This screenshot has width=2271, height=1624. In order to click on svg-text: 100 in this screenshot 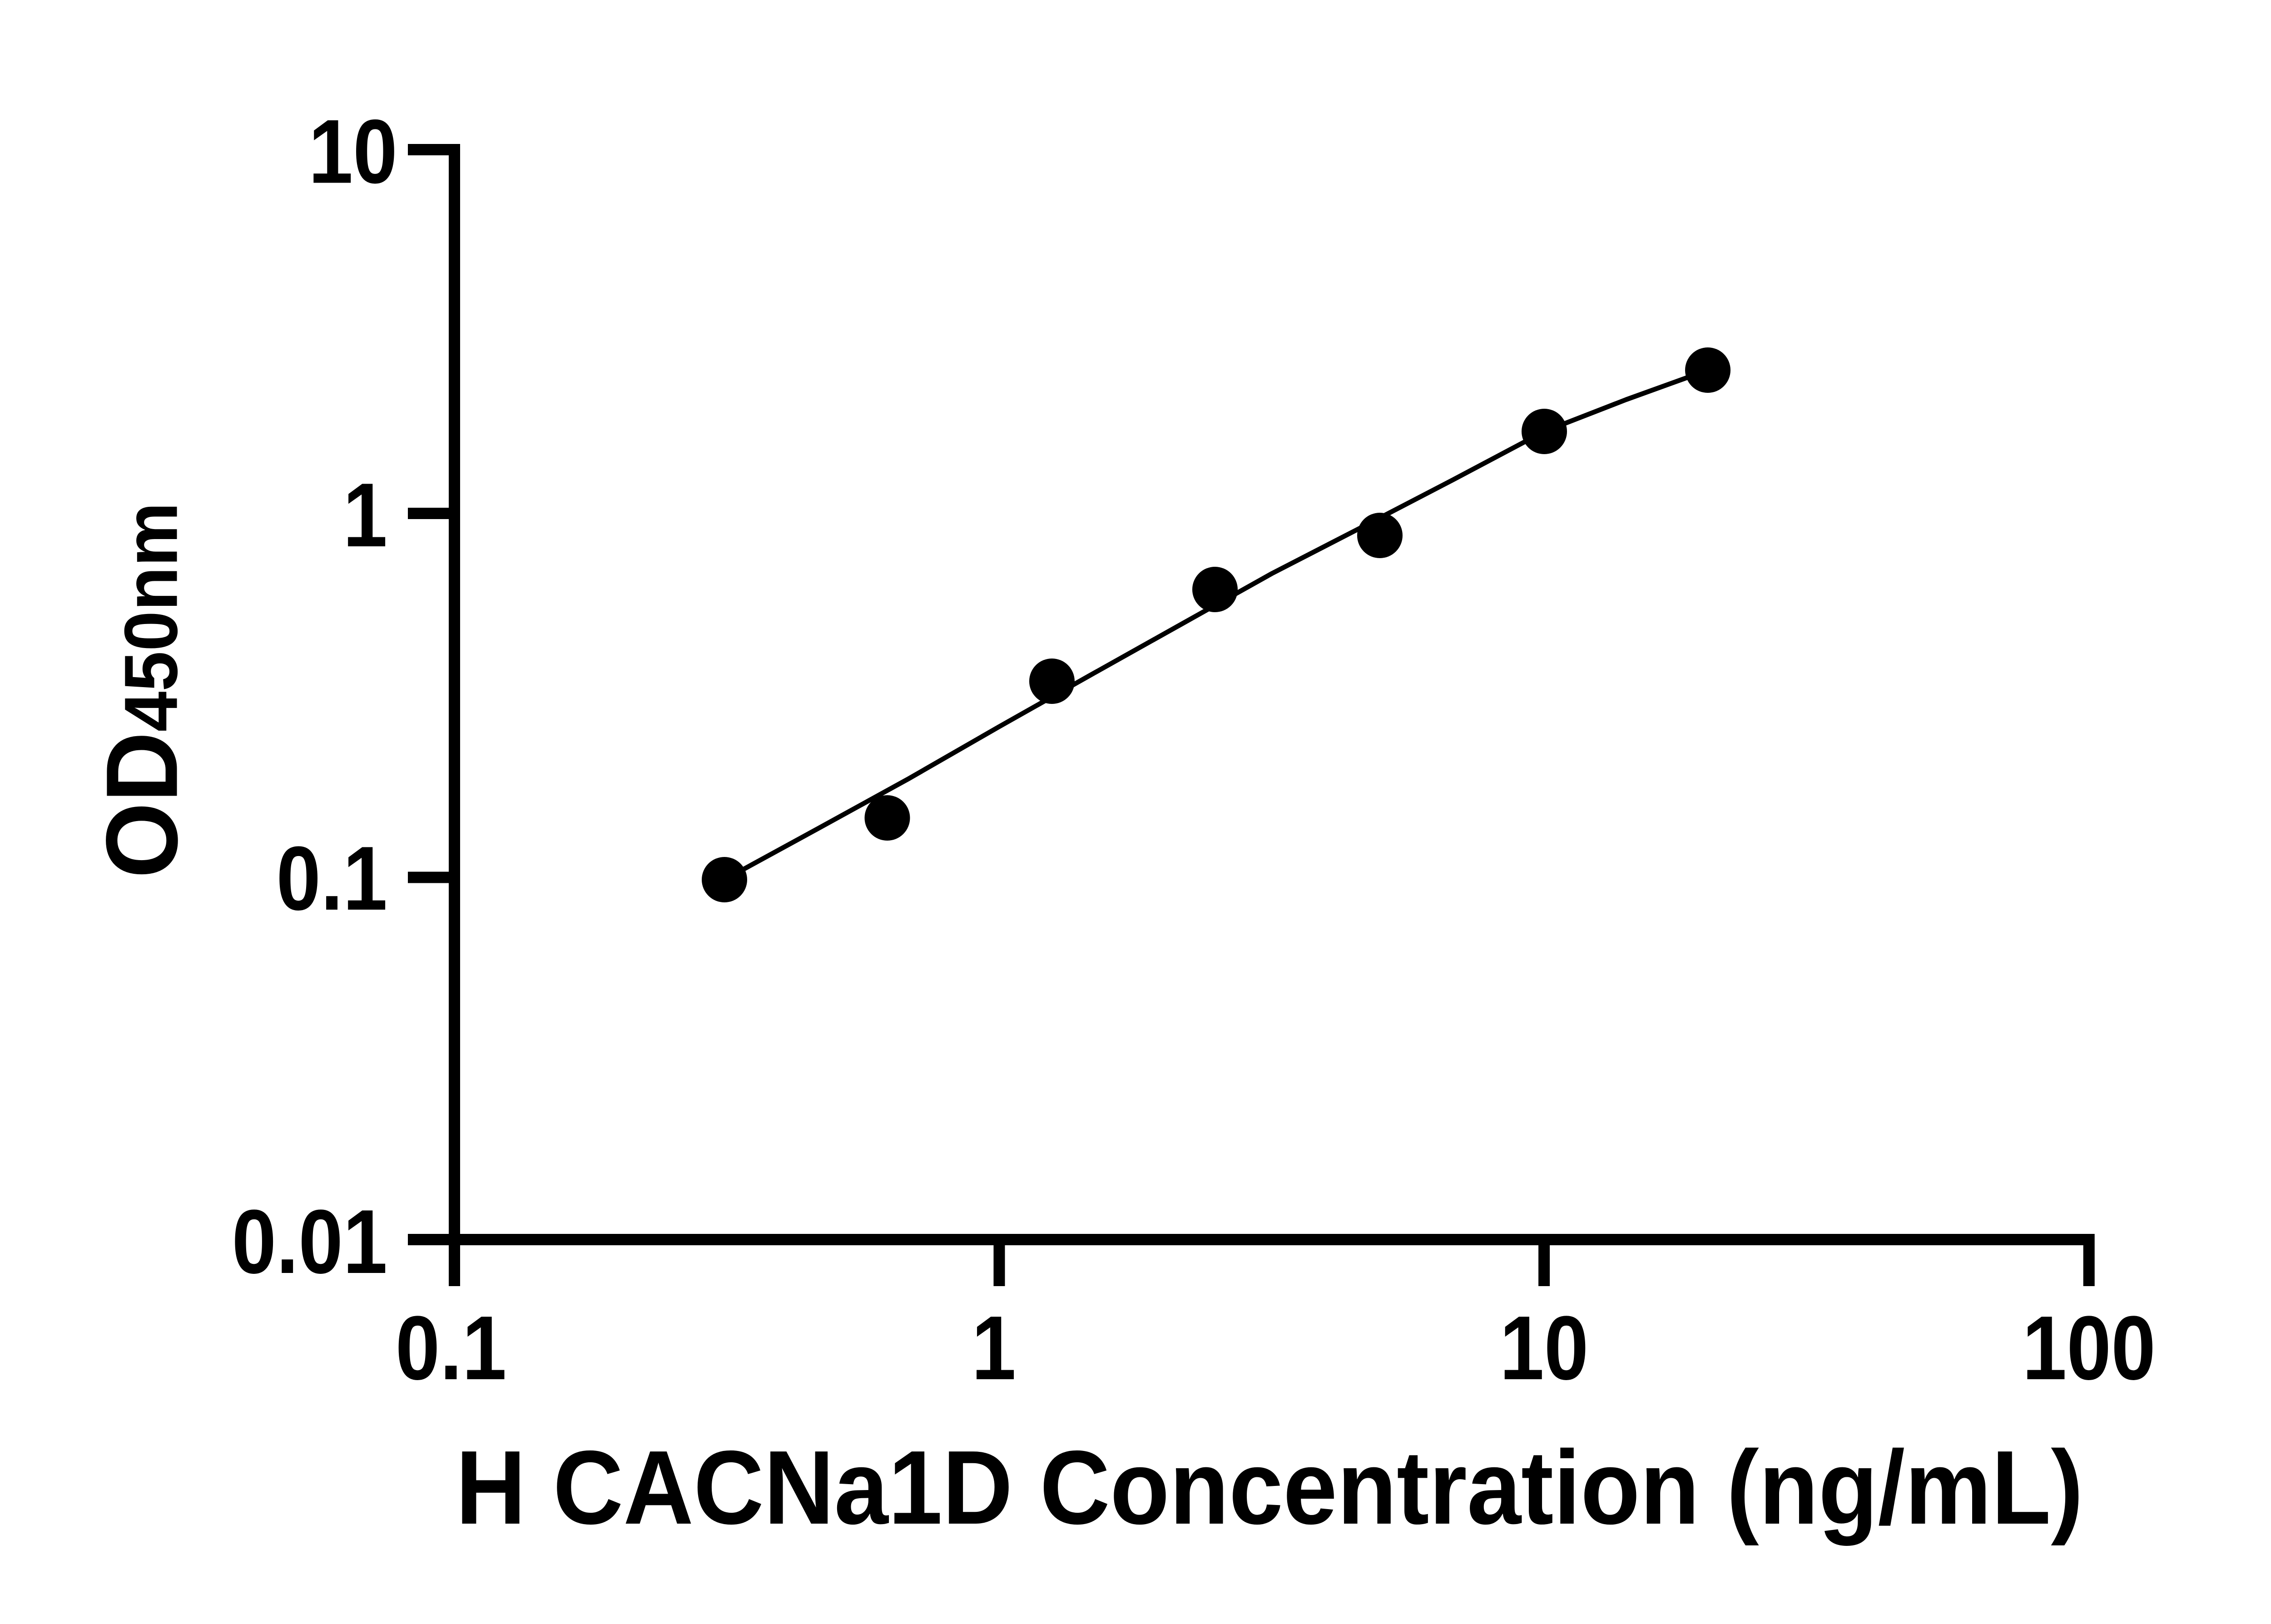, I will do `click(2089, 1347)`.